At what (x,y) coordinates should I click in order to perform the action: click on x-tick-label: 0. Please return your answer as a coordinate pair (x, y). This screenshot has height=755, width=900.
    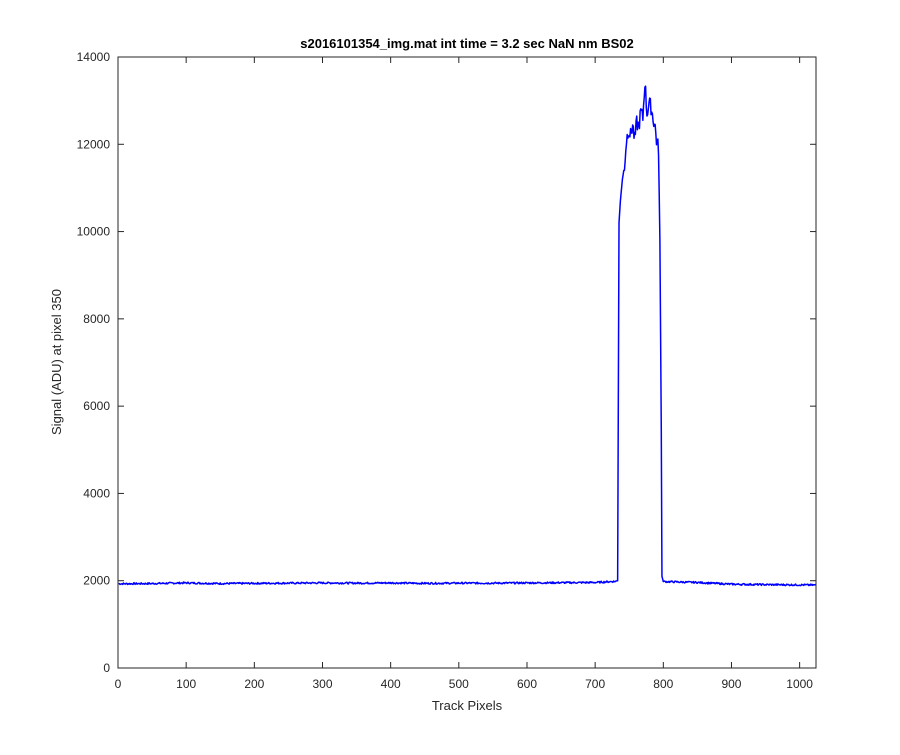
    Looking at the image, I should click on (118, 684).